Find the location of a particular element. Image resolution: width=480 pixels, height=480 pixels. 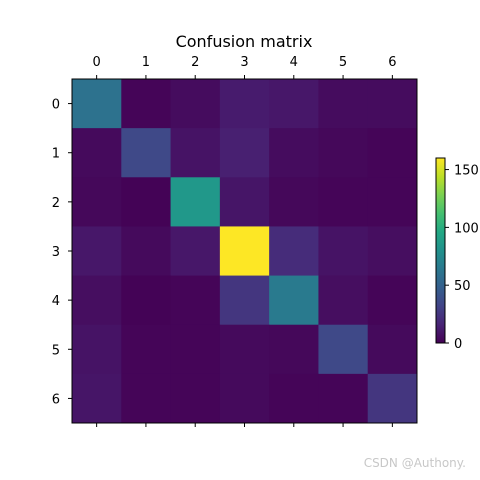

x-tick-label: 4 is located at coordinates (294, 62).